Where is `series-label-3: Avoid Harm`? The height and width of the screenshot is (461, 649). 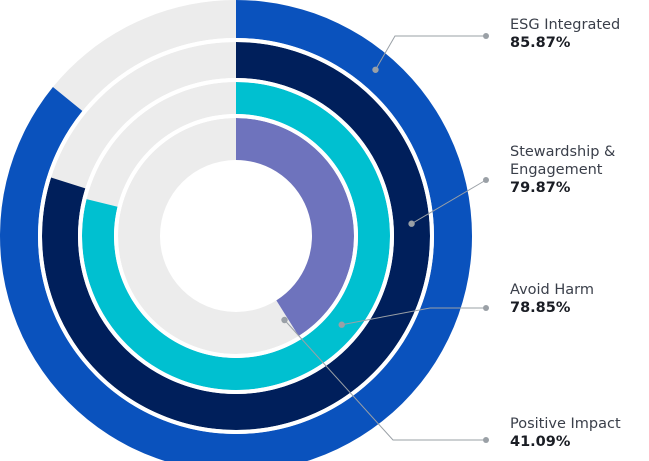
series-label-3: Avoid Harm is located at coordinates (552, 290).